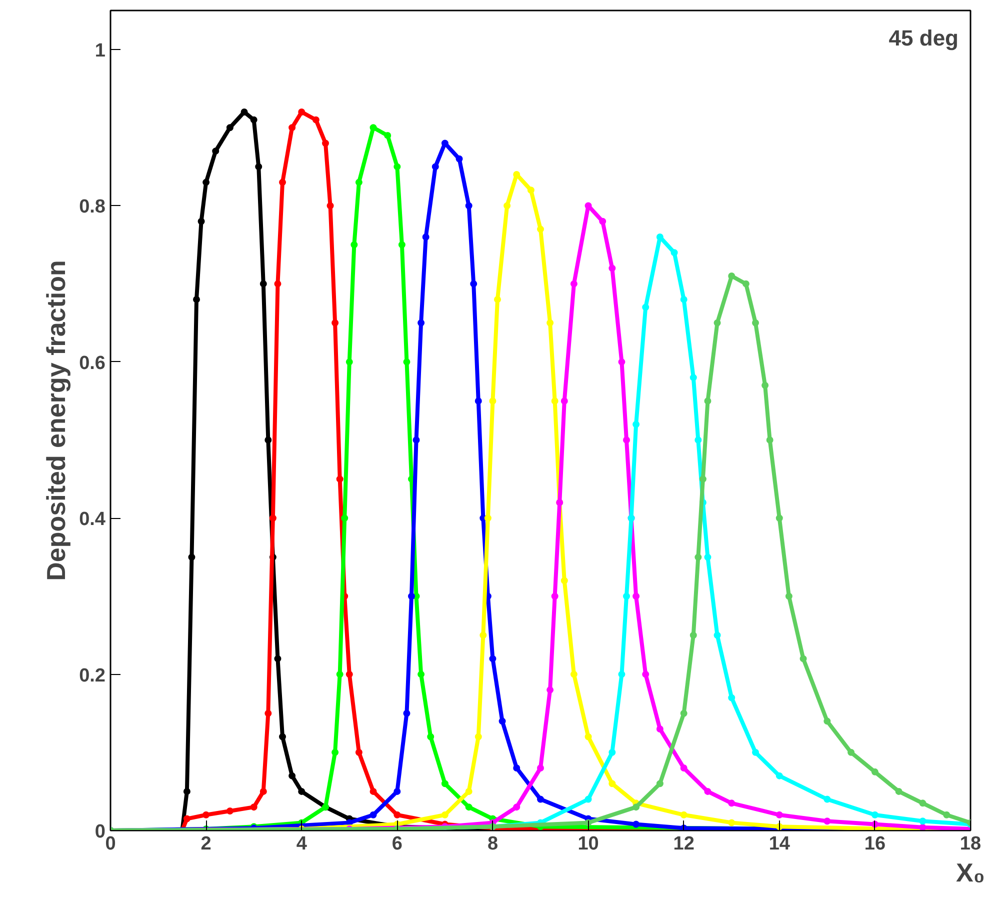 The width and height of the screenshot is (996, 920). Describe the element at coordinates (492, 844) in the screenshot. I see `x-tick-label: 8` at that location.